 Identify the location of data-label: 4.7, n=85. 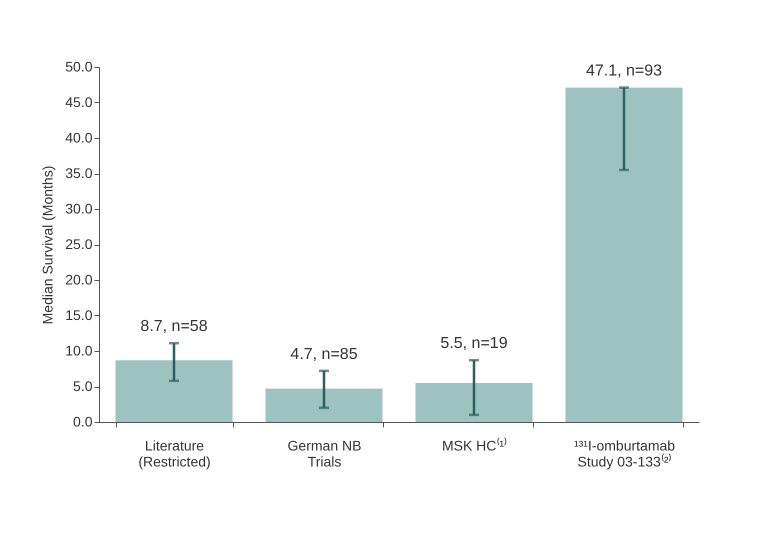
(324, 354).